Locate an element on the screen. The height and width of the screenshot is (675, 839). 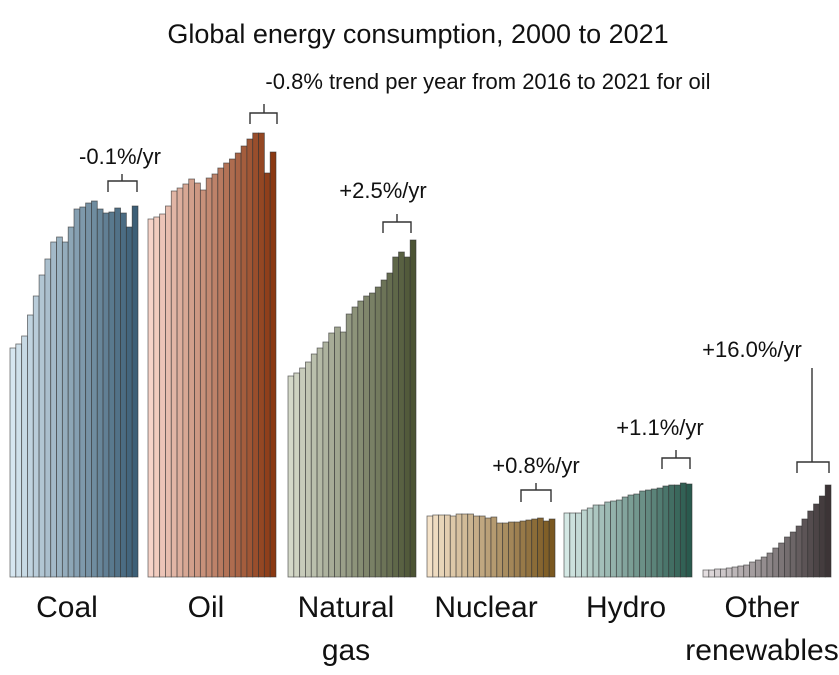
bar-natural-gas-2013 is located at coordinates (366, 436).